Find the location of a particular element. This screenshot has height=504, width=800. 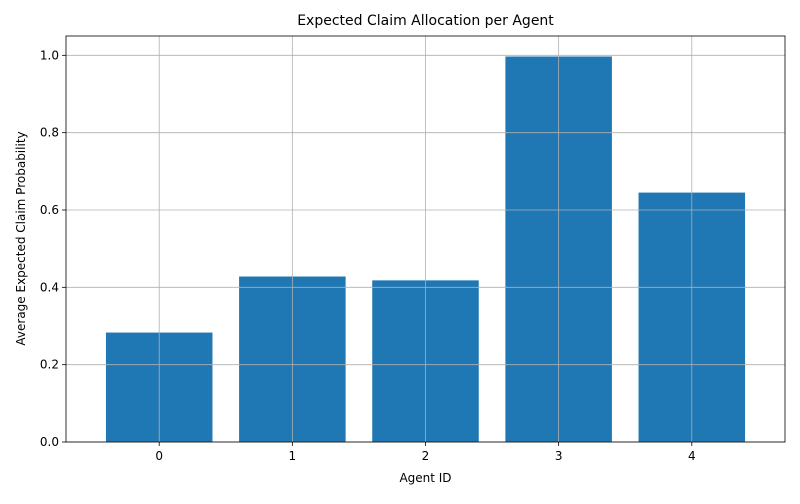

x-tick-label: 2 is located at coordinates (426, 456).